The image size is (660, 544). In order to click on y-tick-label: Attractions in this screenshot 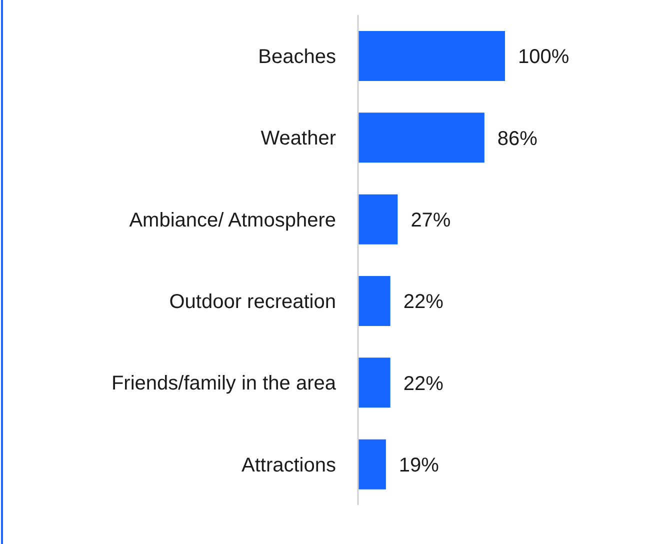, I will do `click(289, 465)`.